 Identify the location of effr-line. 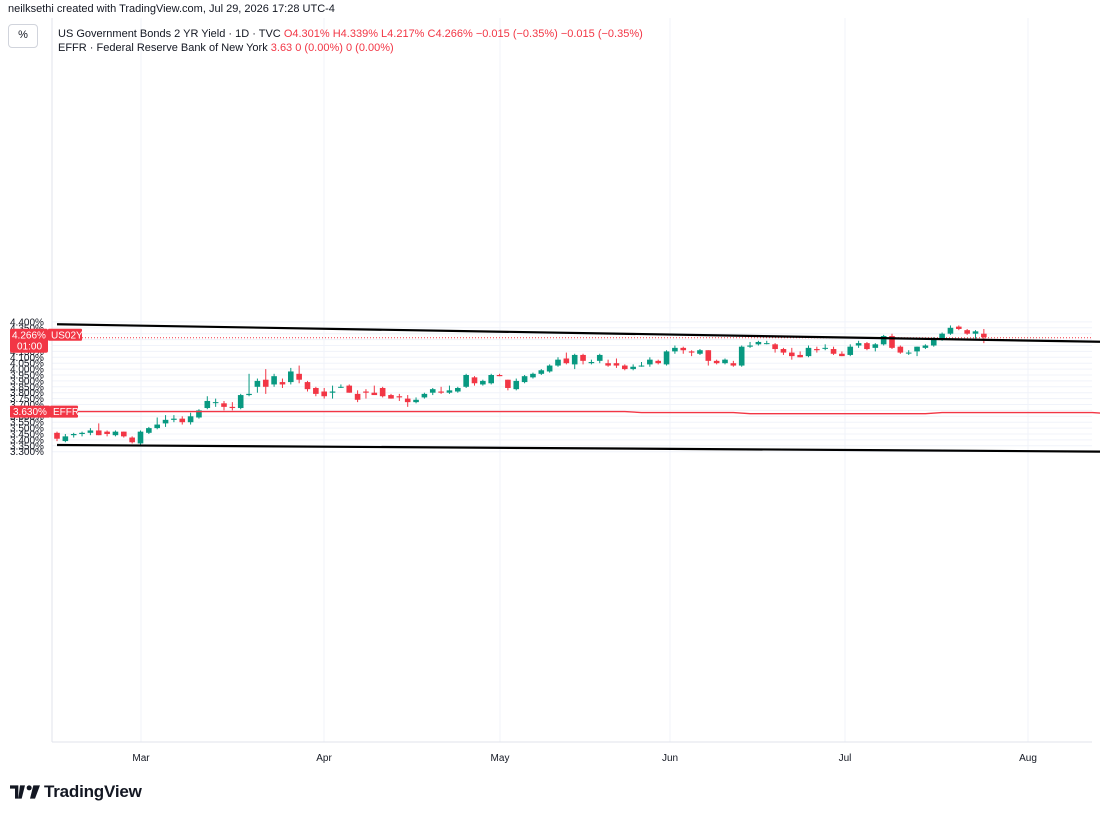
(578, 412).